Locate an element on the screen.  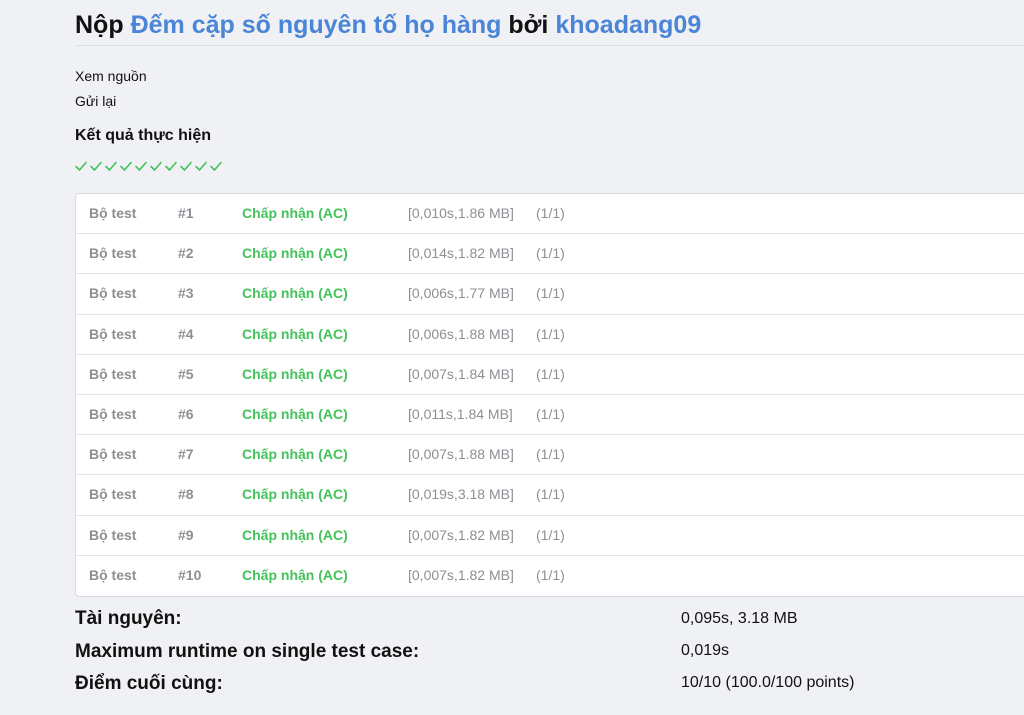
resources-value: 0,095s, 3.18 MB is located at coordinates (739, 618).